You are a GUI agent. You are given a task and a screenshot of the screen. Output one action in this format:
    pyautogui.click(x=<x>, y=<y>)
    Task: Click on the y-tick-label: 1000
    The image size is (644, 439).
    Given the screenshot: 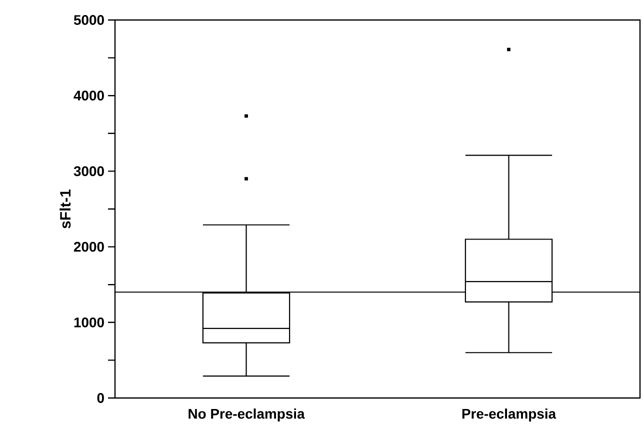 What is the action you would take?
    pyautogui.click(x=89, y=322)
    